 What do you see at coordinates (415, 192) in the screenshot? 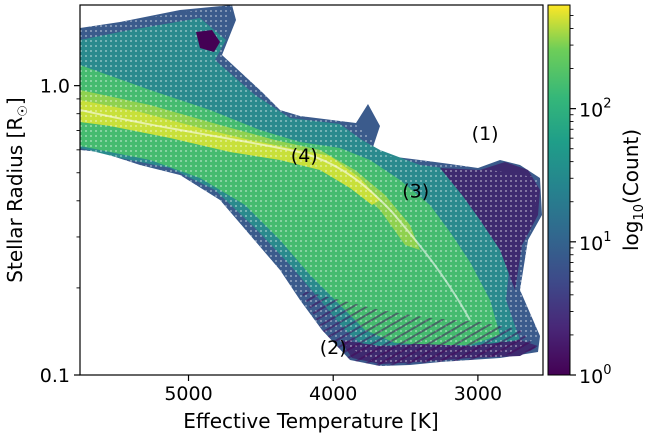
I see `annotation-label: (3)` at bounding box center [415, 192].